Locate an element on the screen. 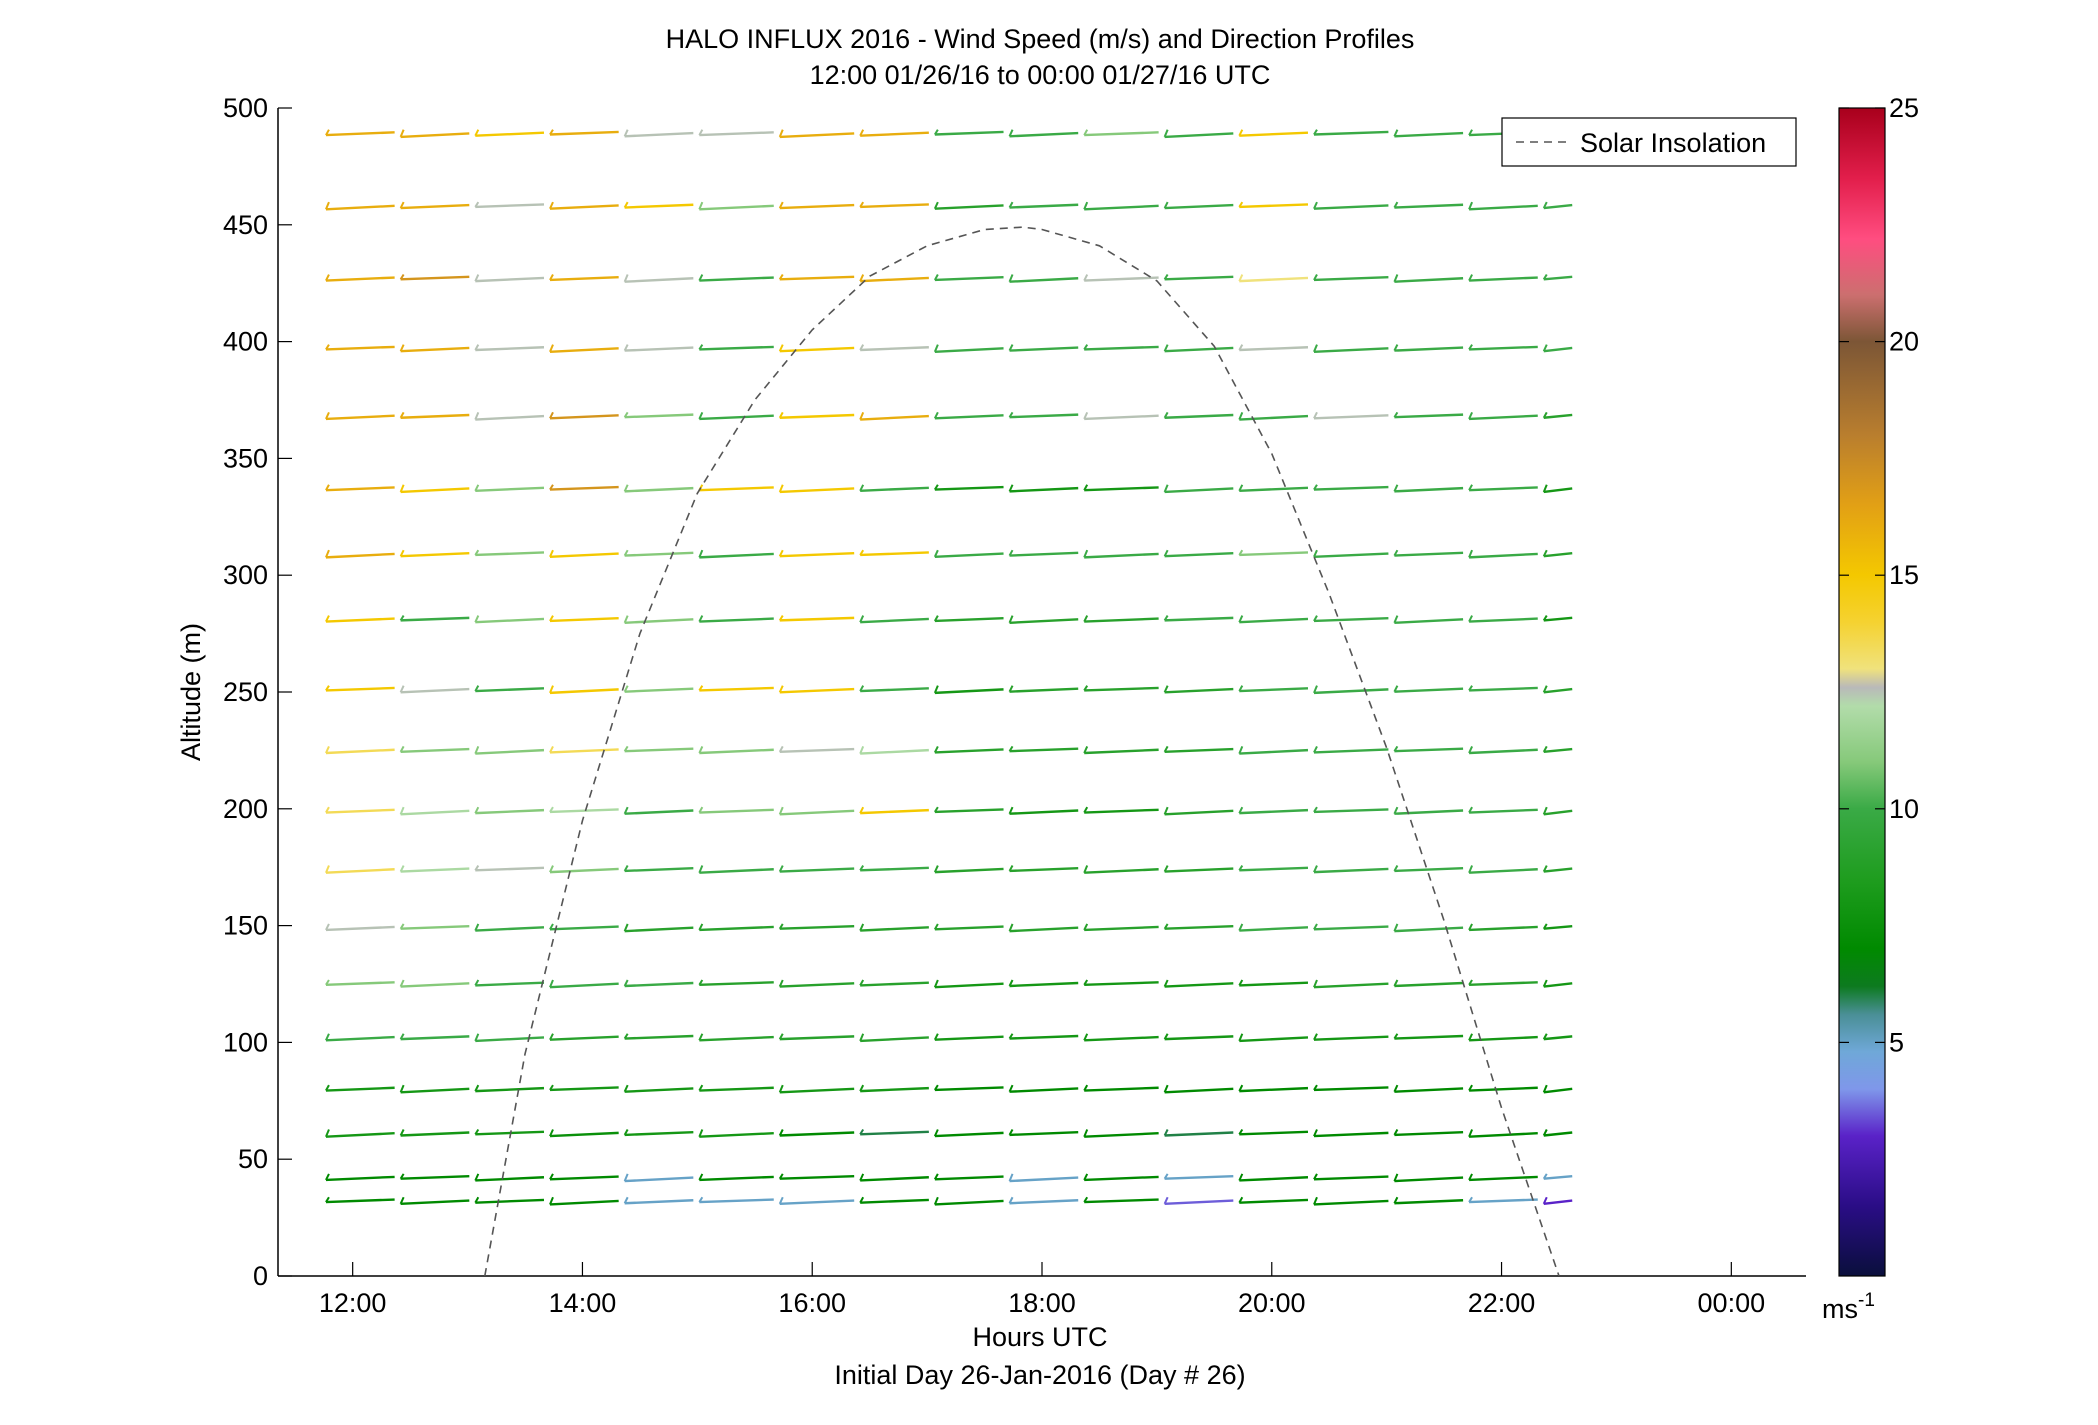 Image resolution: width=2098 pixels, height=1425 pixels. y-tick-label: 300 is located at coordinates (245, 575).